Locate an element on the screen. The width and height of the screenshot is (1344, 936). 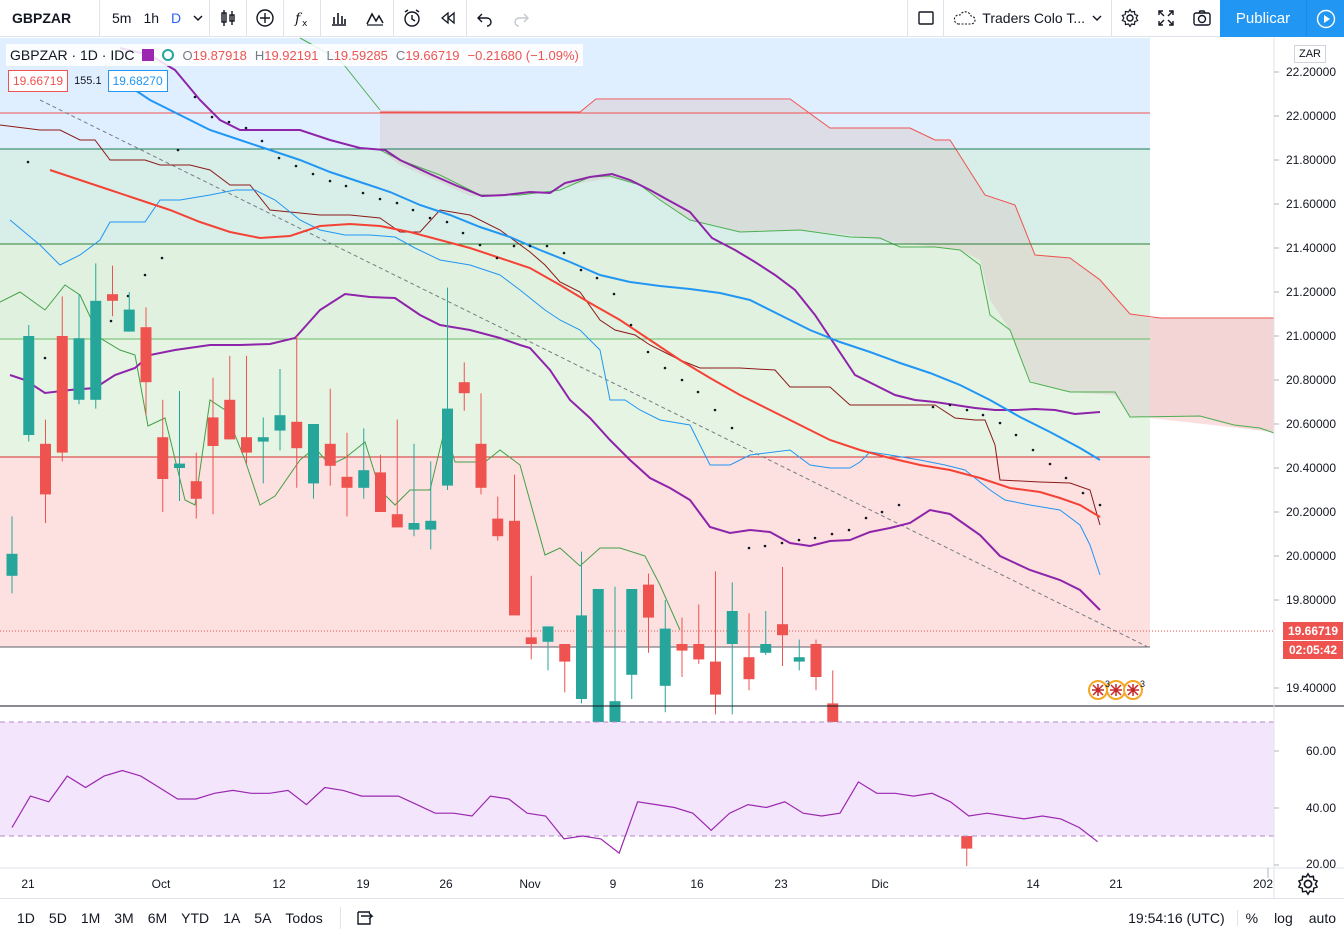
buy-price-button: 19.68270 is located at coordinates (137, 81).